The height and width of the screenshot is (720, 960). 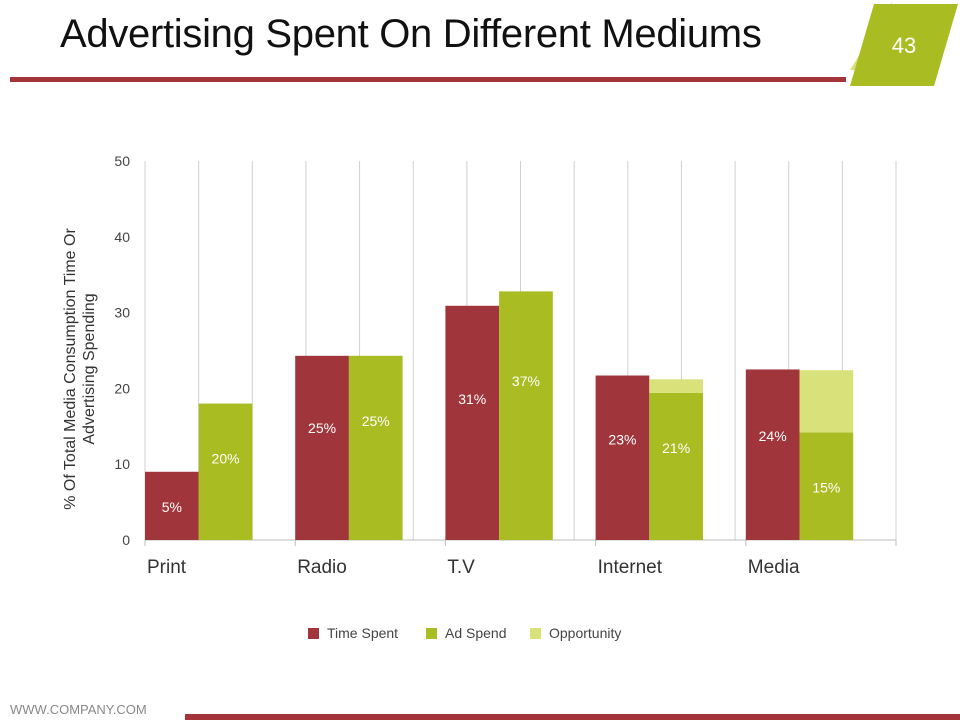 I want to click on legend-label-ad-spend: Ad Spend, so click(x=476, y=633).